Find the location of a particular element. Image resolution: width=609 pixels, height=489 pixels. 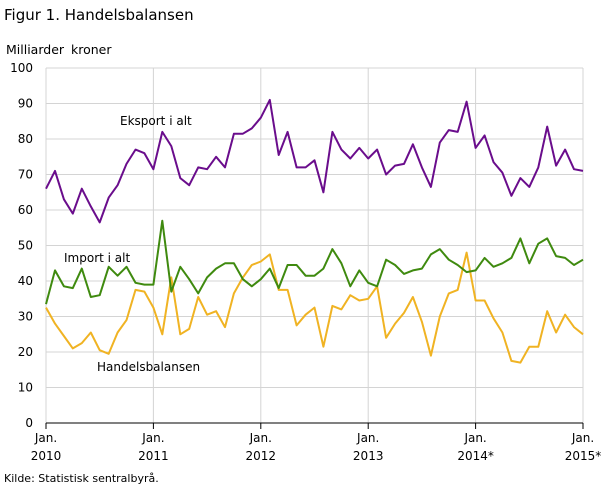

x-tick-year: 2012 is located at coordinates (261, 456).